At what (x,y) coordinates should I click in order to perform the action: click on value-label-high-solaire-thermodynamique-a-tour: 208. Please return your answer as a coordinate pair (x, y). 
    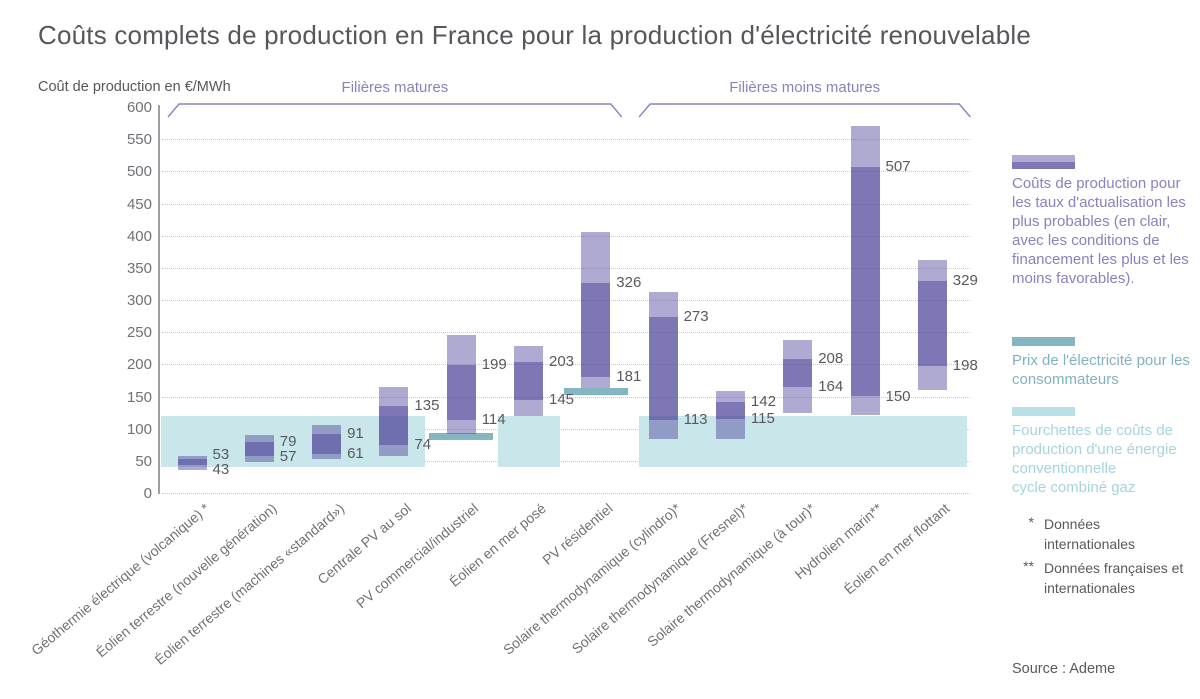
    Looking at the image, I should click on (831, 359).